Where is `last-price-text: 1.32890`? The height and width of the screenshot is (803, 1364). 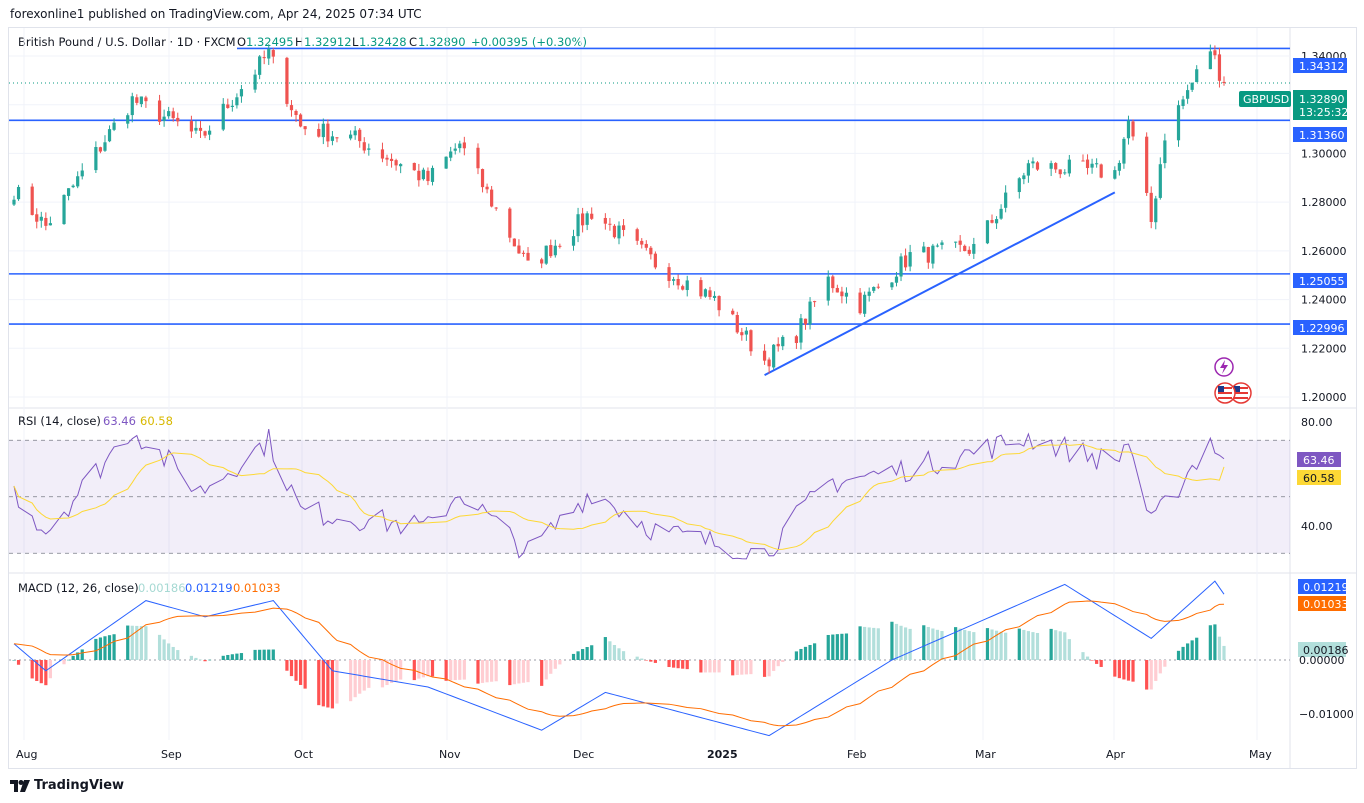
last-price-text: 1.32890 is located at coordinates (1322, 99).